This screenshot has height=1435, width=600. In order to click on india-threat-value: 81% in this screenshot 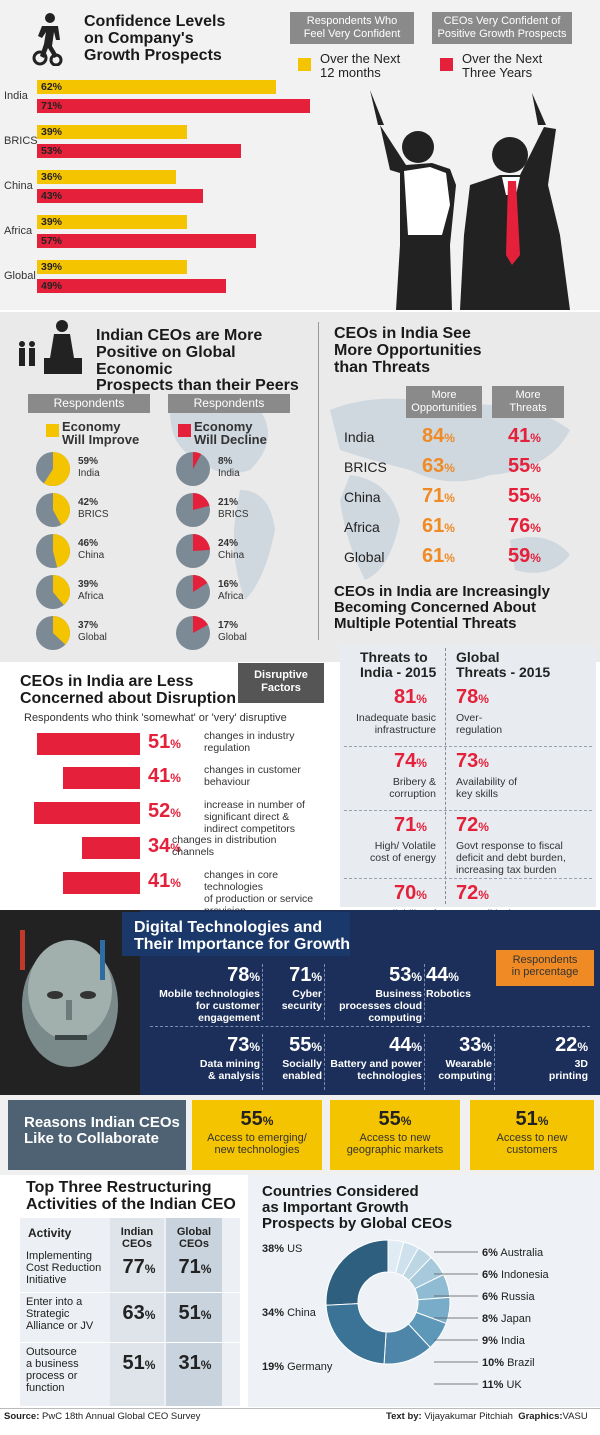, I will do `click(410, 697)`.